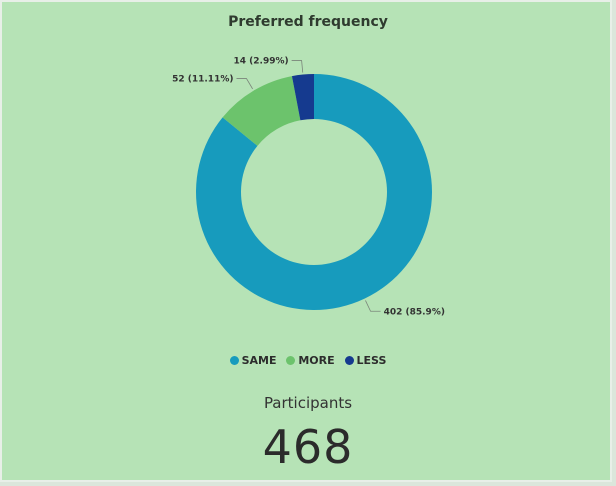  I want to click on legend-dot-same, so click(234, 360).